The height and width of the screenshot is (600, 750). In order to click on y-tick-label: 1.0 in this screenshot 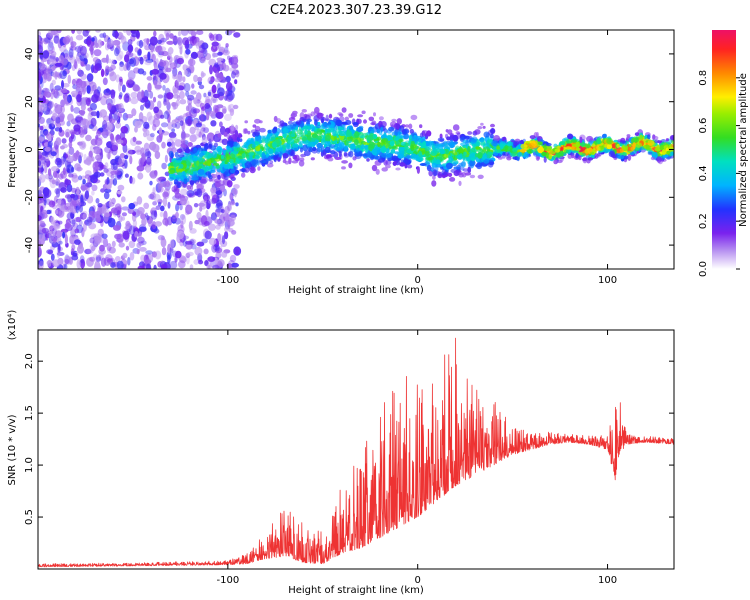, I will do `click(29, 465)`.